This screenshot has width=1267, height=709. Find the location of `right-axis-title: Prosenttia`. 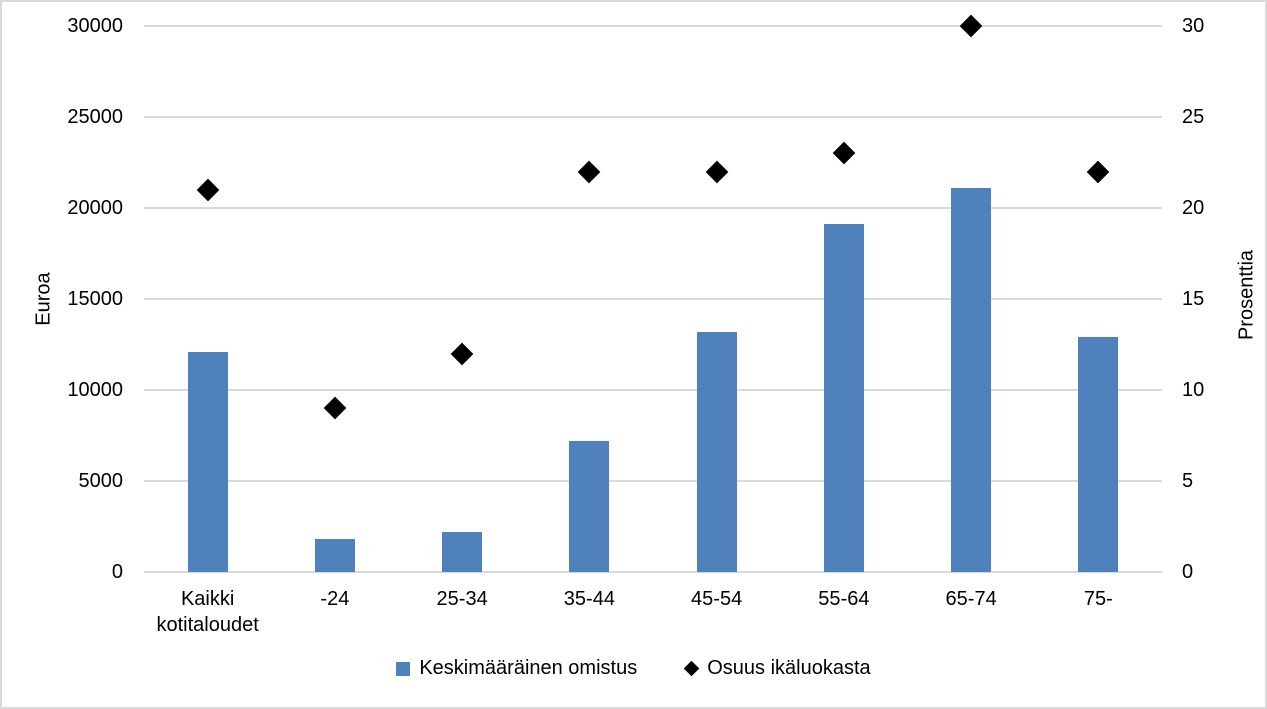

right-axis-title: Prosenttia is located at coordinates (1246, 295).